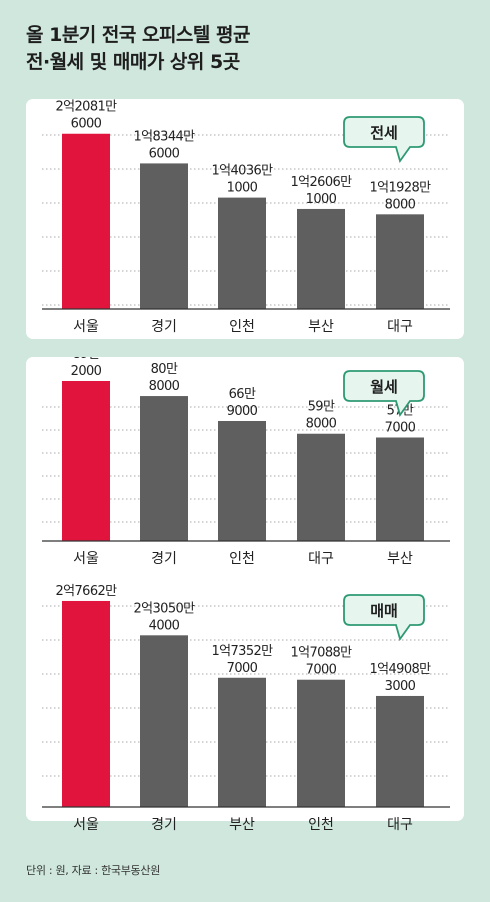 The width and height of the screenshot is (490, 902). What do you see at coordinates (400, 686) in the screenshot?
I see `data-label: 3000` at bounding box center [400, 686].